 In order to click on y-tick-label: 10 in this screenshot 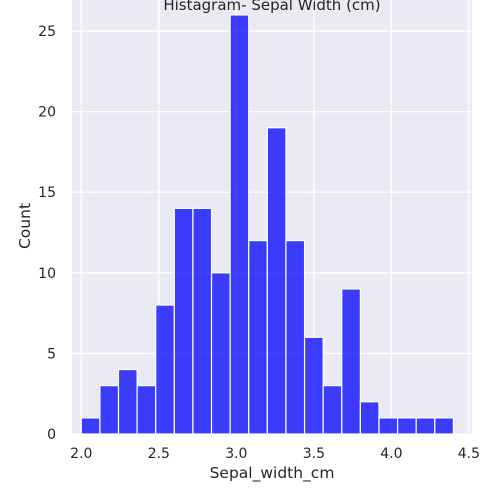, I will do `click(47, 274)`.